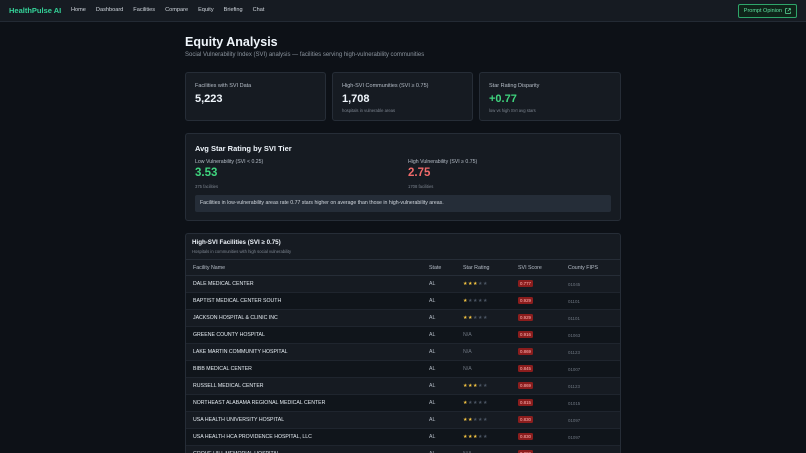 The width and height of the screenshot is (806, 453). What do you see at coordinates (35, 10) in the screenshot?
I see `app-logo: HealthPulse AI` at bounding box center [35, 10].